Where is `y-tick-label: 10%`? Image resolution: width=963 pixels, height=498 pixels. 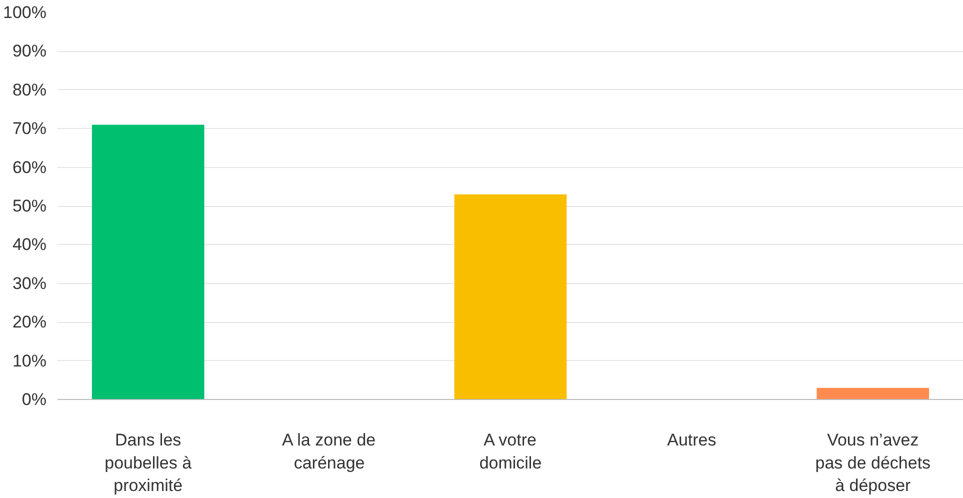
y-tick-label: 10% is located at coordinates (29, 360).